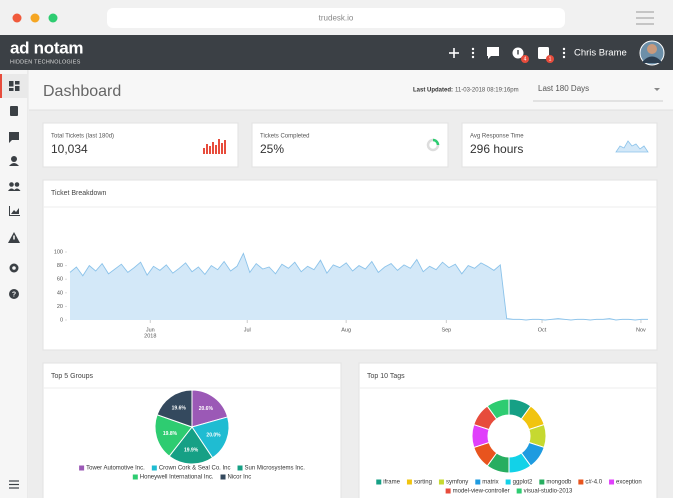  Describe the element at coordinates (60, 293) in the screenshot. I see `y-tick-label: 40` at that location.